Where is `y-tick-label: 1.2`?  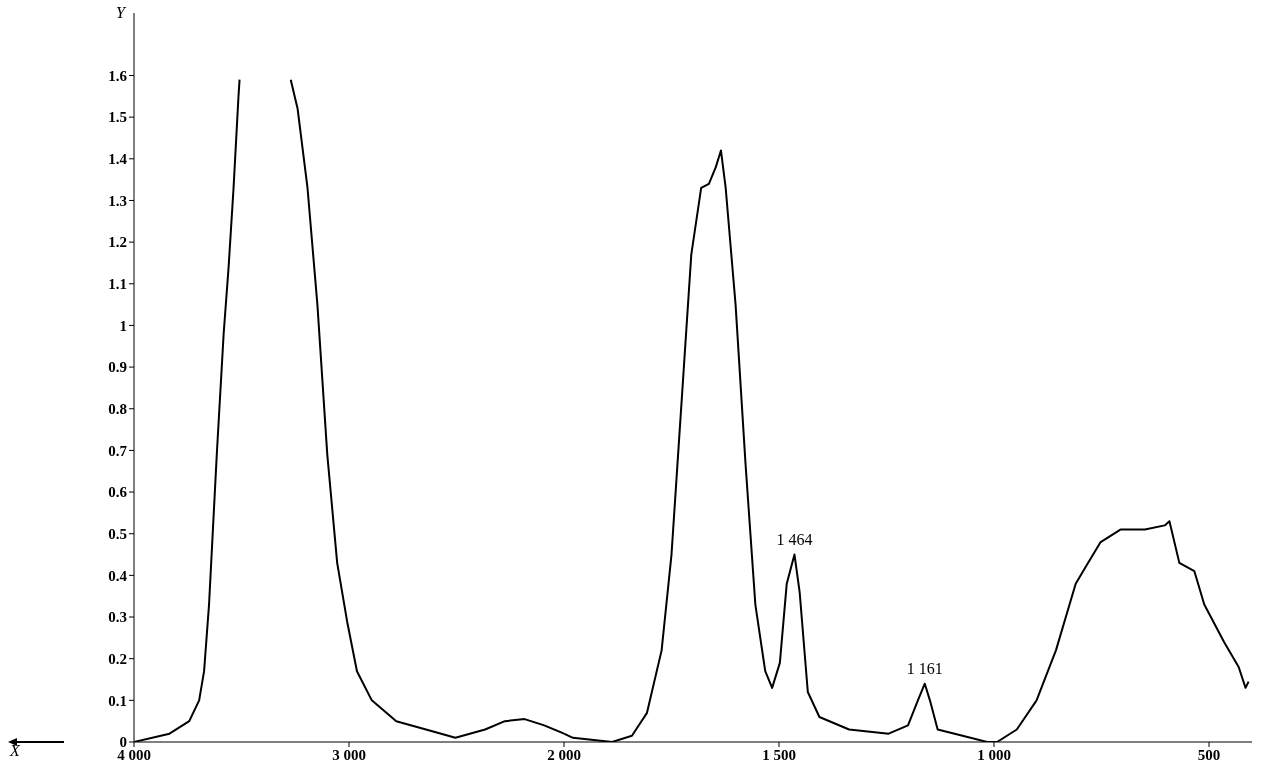
y-tick-label: 1.2 is located at coordinates (117, 242).